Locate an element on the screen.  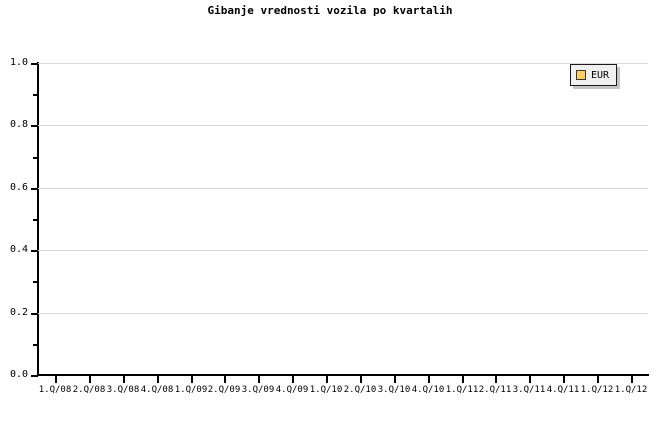
y-axis-label: 0.4 is located at coordinates (18, 249).